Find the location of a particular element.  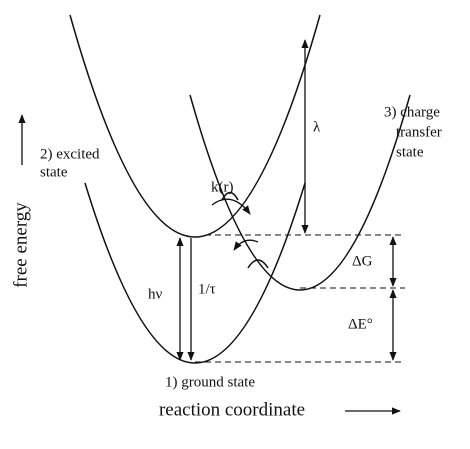

ct-label: 3) charge is located at coordinates (412, 112).